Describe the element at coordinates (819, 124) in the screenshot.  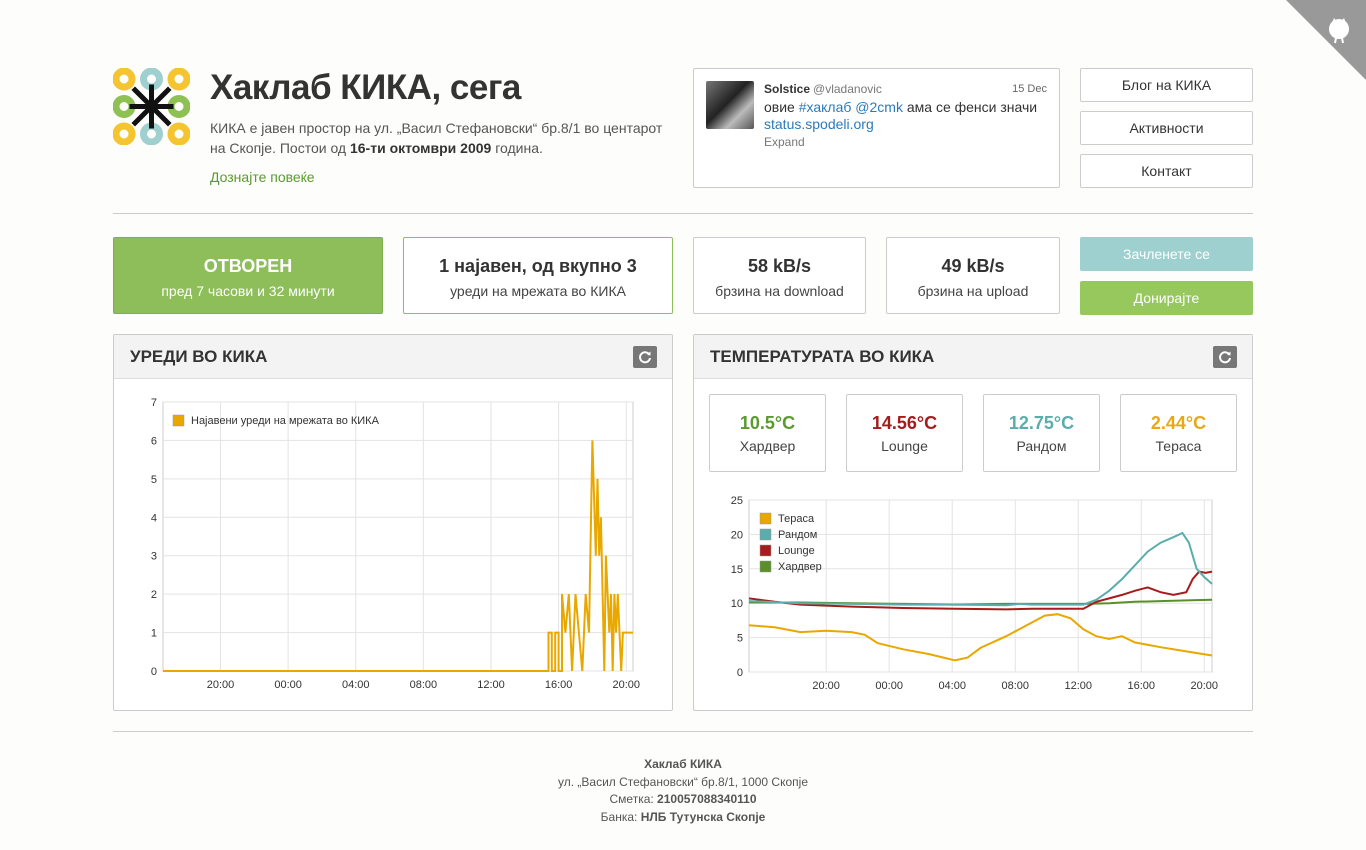
I see `tweet-url-link: status.spodeli.org` at that location.